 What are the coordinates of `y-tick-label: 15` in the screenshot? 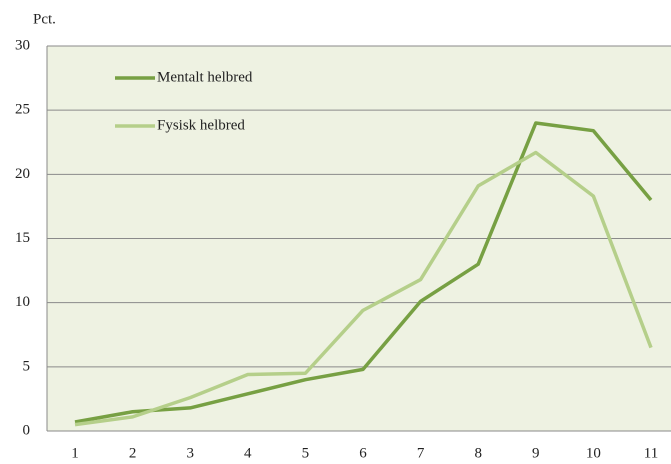 It's located at (22, 238).